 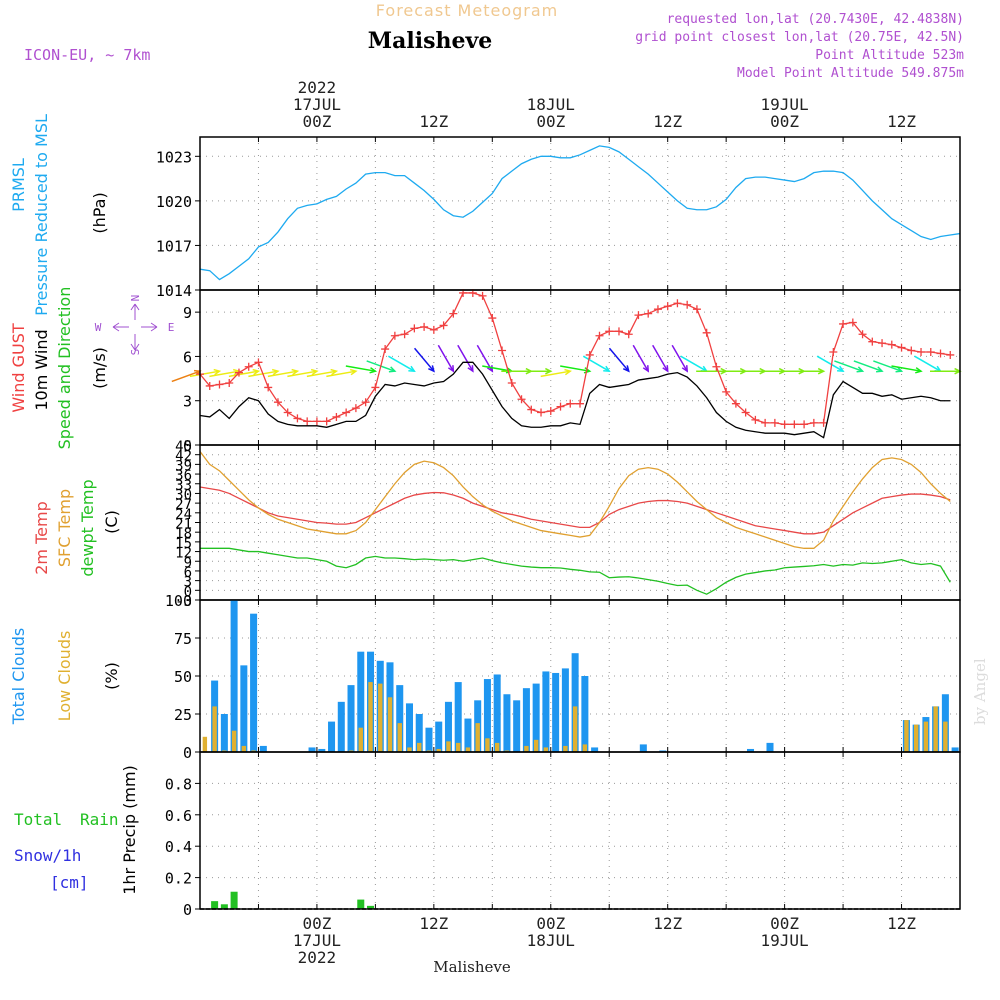 I want to click on precip-snow-label: Snow/1h, so click(x=47, y=855).